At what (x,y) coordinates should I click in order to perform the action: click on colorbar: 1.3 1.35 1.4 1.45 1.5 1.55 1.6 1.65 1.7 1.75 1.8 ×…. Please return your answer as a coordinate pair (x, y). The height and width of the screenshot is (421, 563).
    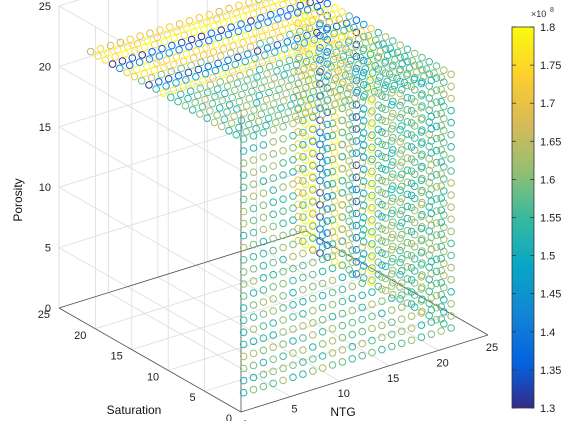
    Looking at the image, I should click on (536, 211).